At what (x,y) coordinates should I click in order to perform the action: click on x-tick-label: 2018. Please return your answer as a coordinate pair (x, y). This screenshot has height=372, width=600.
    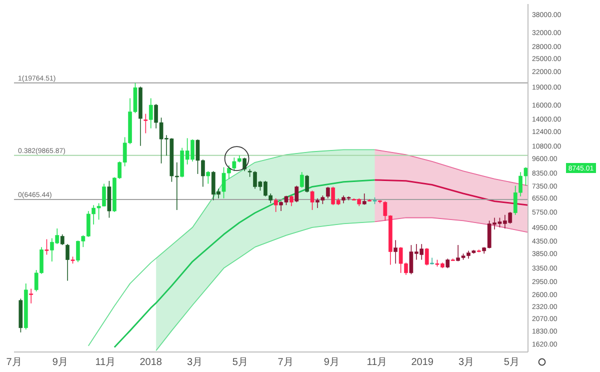
    Looking at the image, I should click on (151, 362).